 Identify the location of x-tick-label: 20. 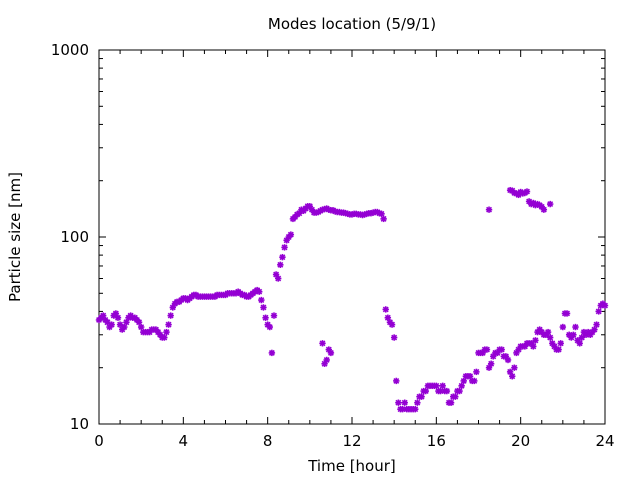
(520, 441).